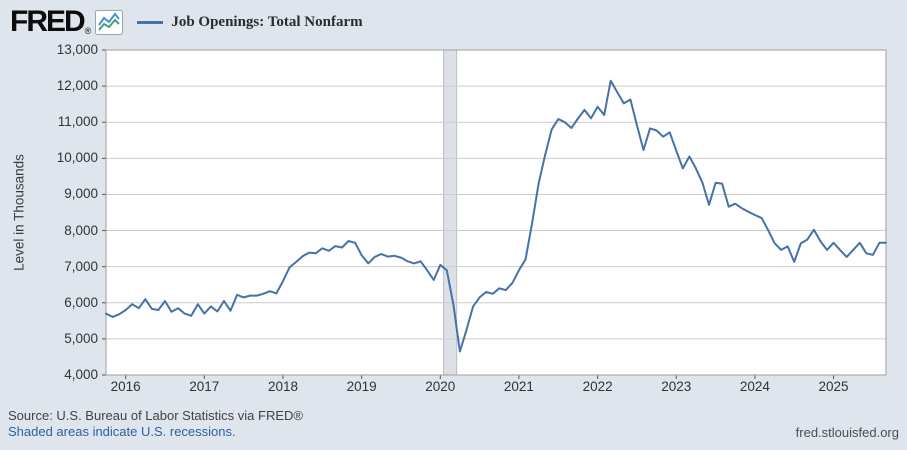 The height and width of the screenshot is (450, 907). I want to click on legend-label: Job Openings: Total Nonfarm, so click(267, 21).